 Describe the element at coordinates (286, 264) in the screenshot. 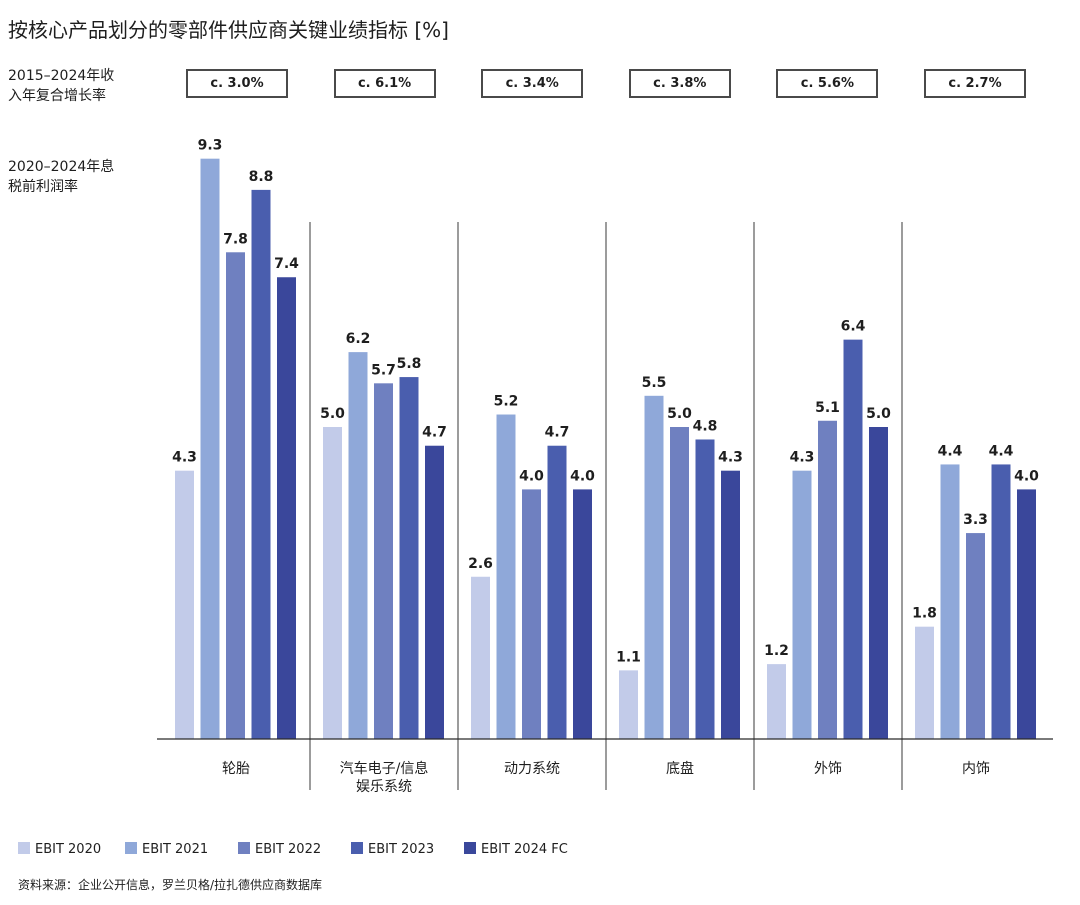

I see `data-label: 7.4` at that location.